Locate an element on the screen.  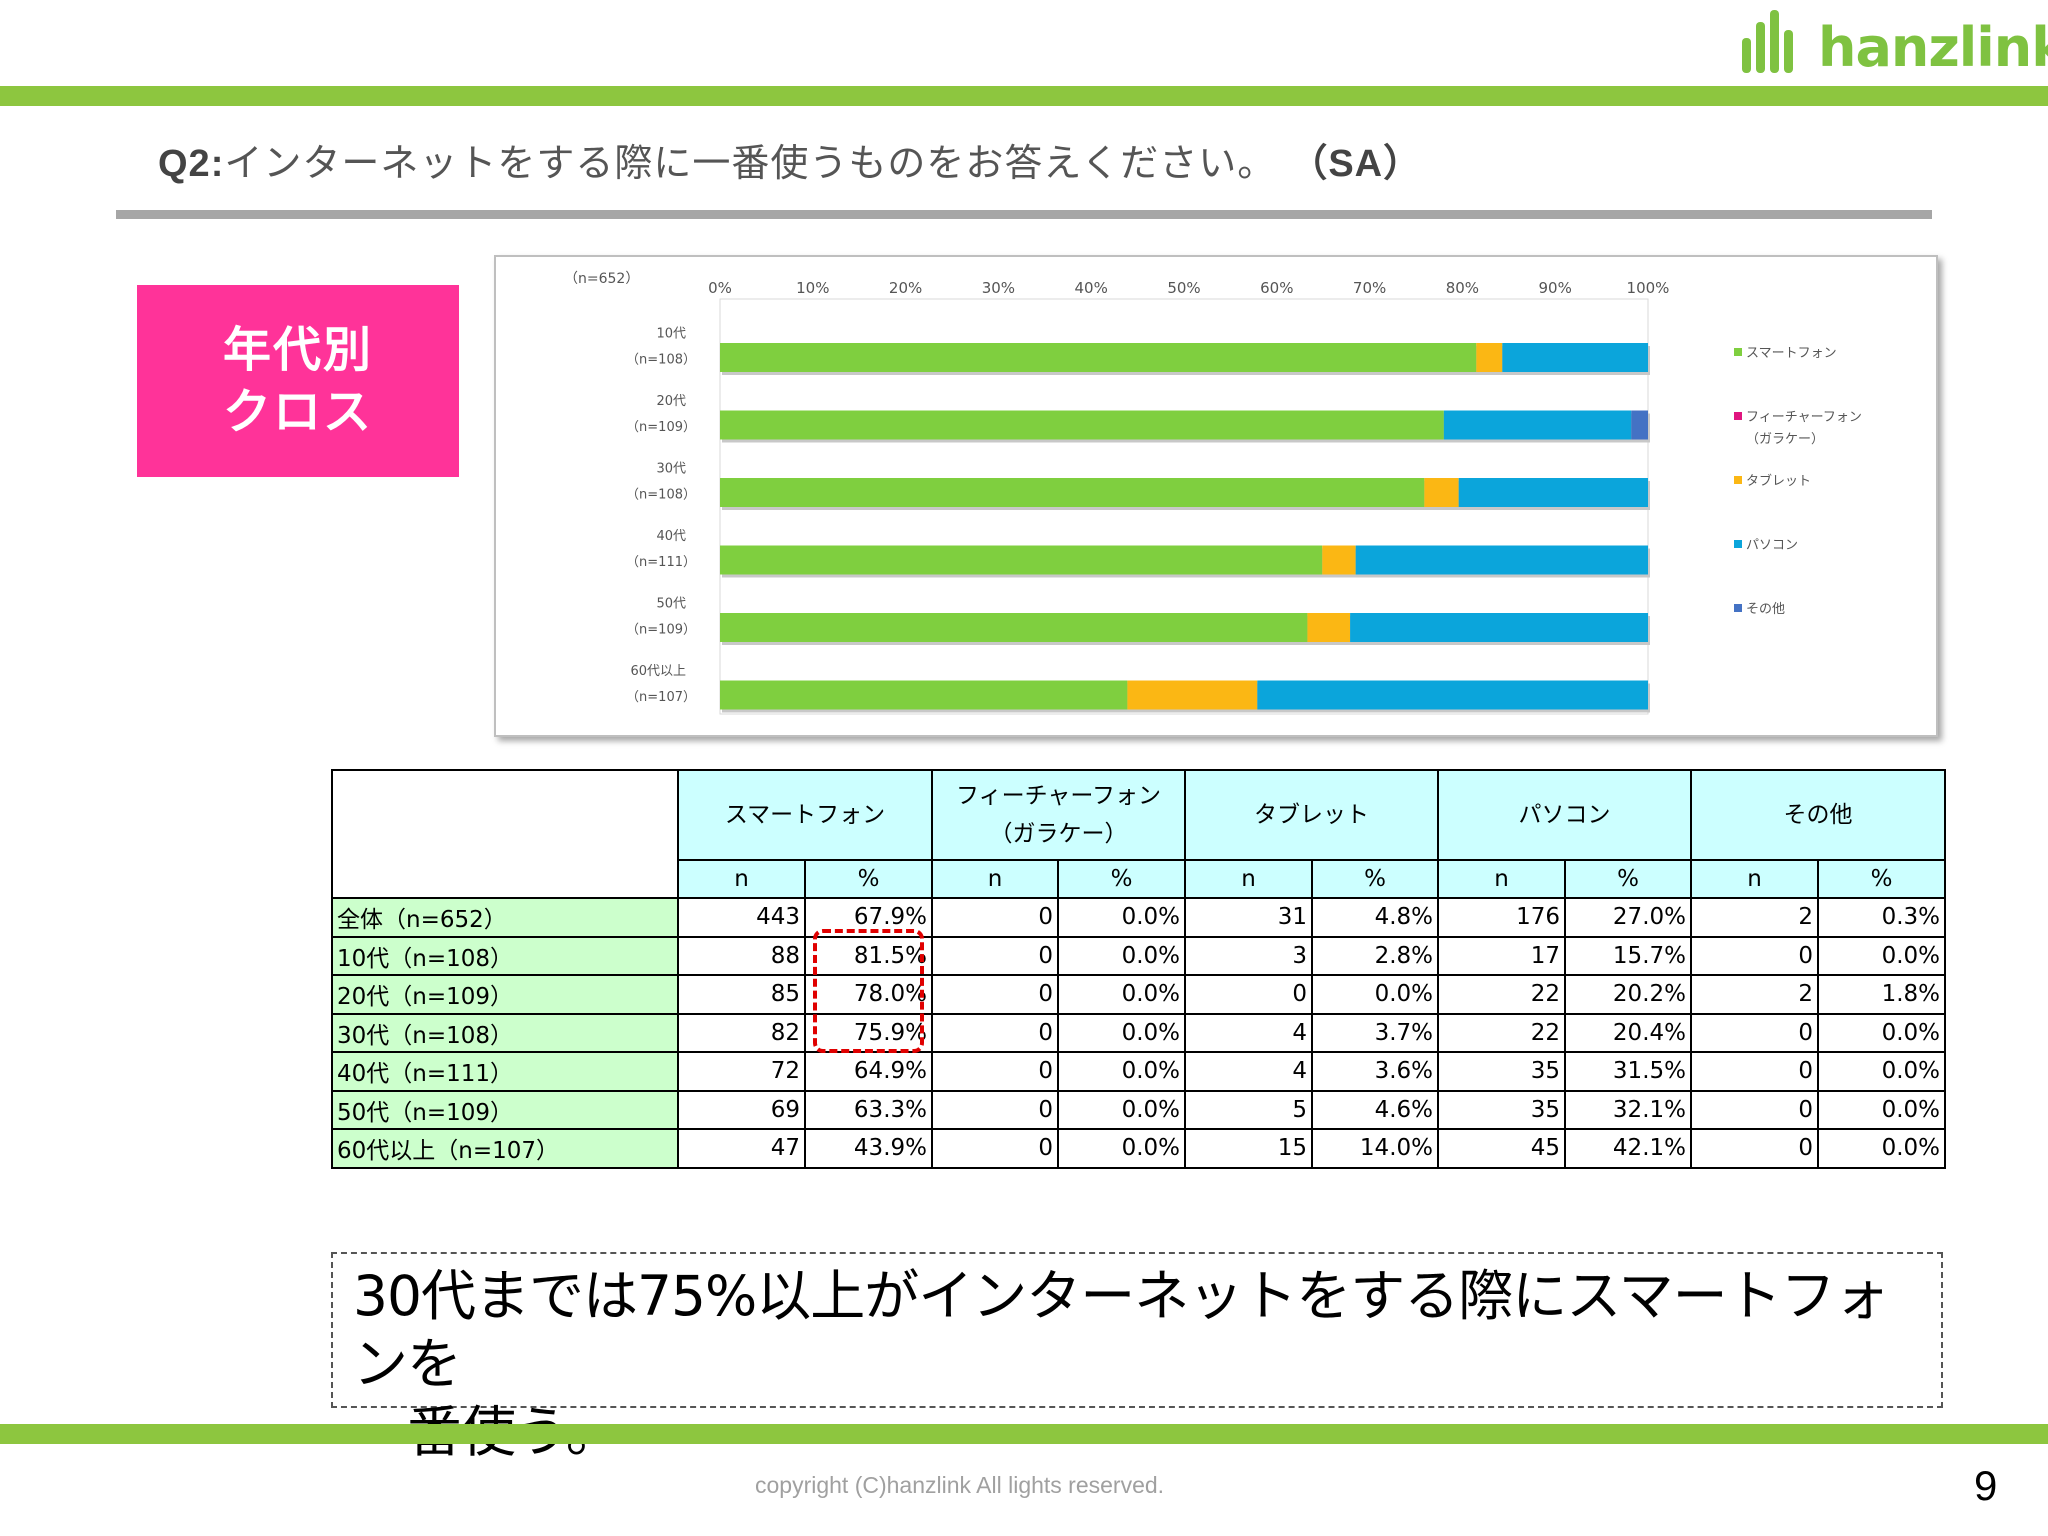
table-row: 40代（n=111） 72 64.9% 0 0.0% 4 3.6% 35 31.5% 0 0.0% is located at coordinates (1138, 1071).